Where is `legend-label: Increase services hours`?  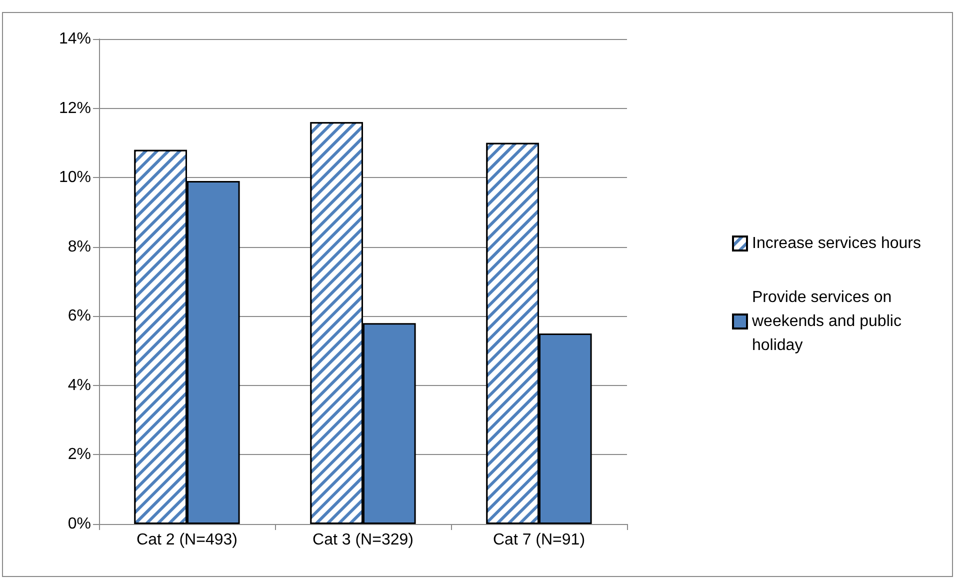 legend-label: Increase services hours is located at coordinates (836, 243).